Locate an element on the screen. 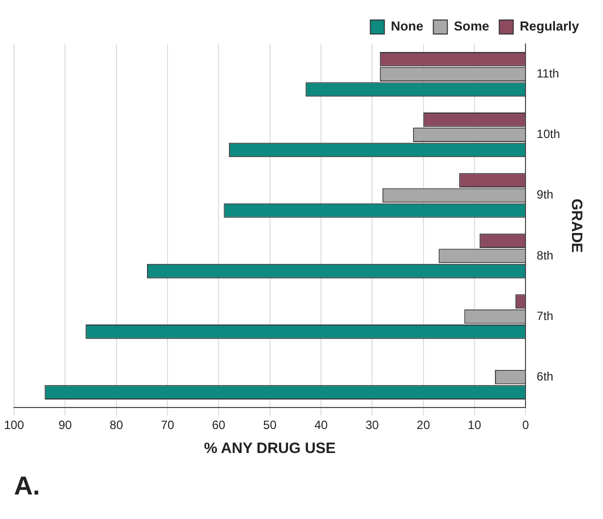  y-tick-label: 10th is located at coordinates (548, 134).